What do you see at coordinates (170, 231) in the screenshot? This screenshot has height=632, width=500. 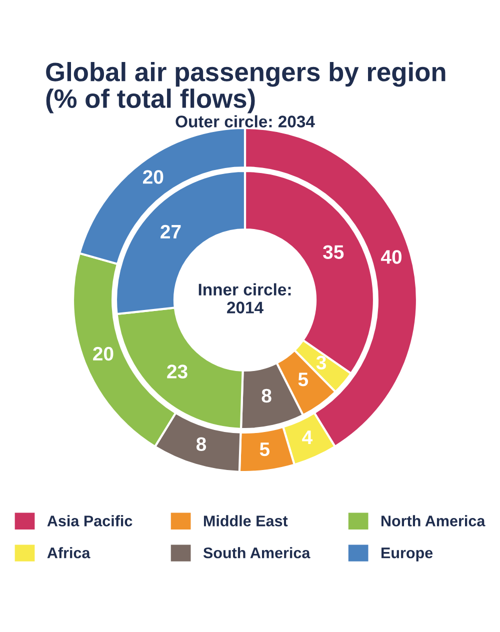 I see `data-label: 27` at bounding box center [170, 231].